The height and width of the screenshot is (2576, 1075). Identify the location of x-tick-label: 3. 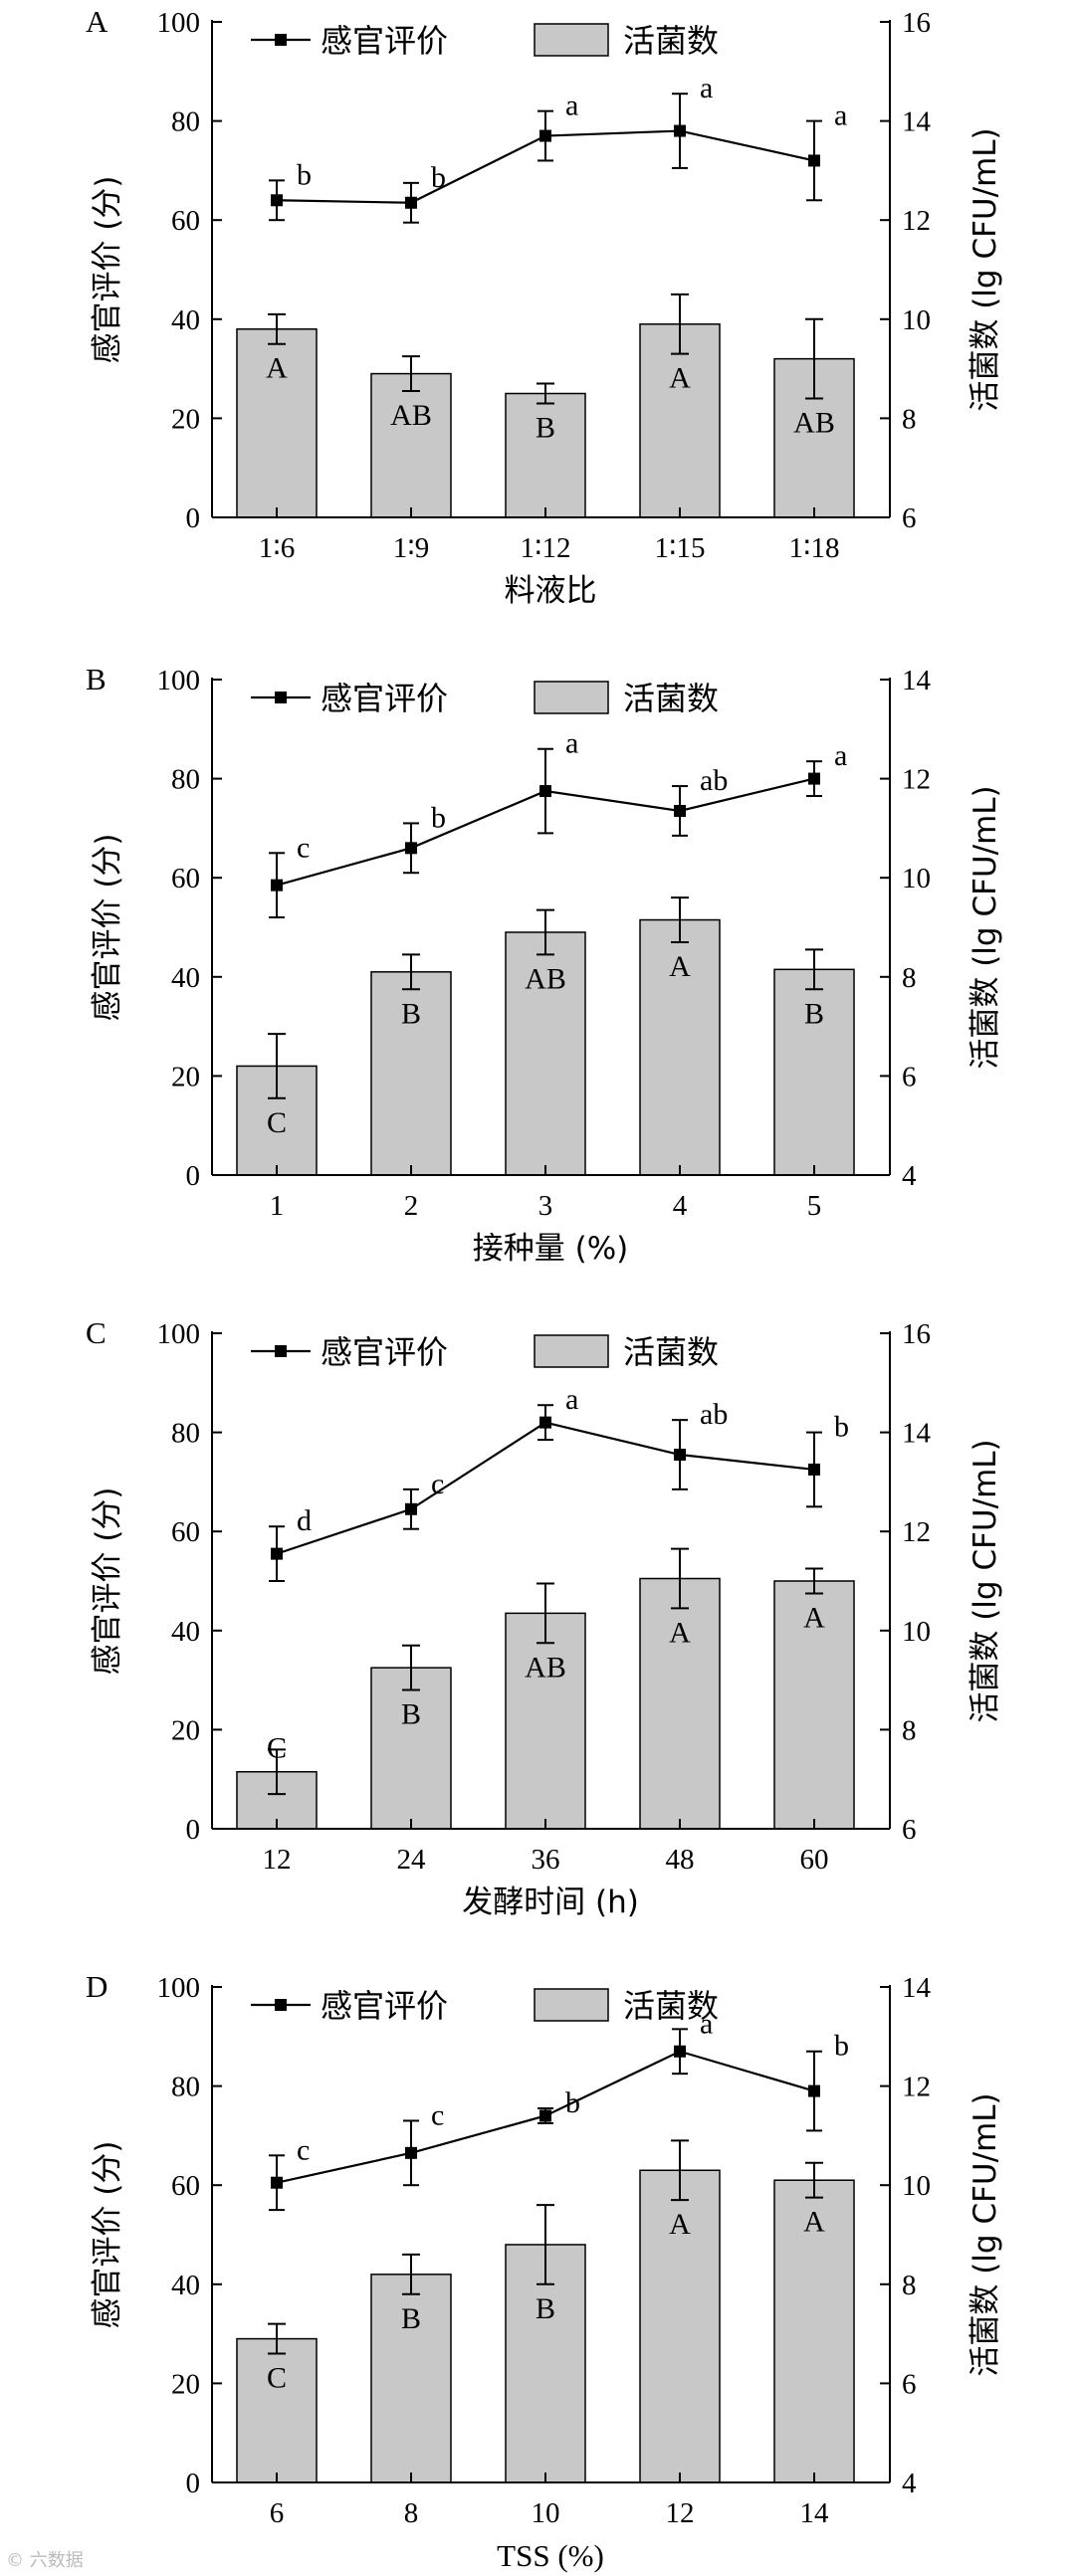
(546, 1206).